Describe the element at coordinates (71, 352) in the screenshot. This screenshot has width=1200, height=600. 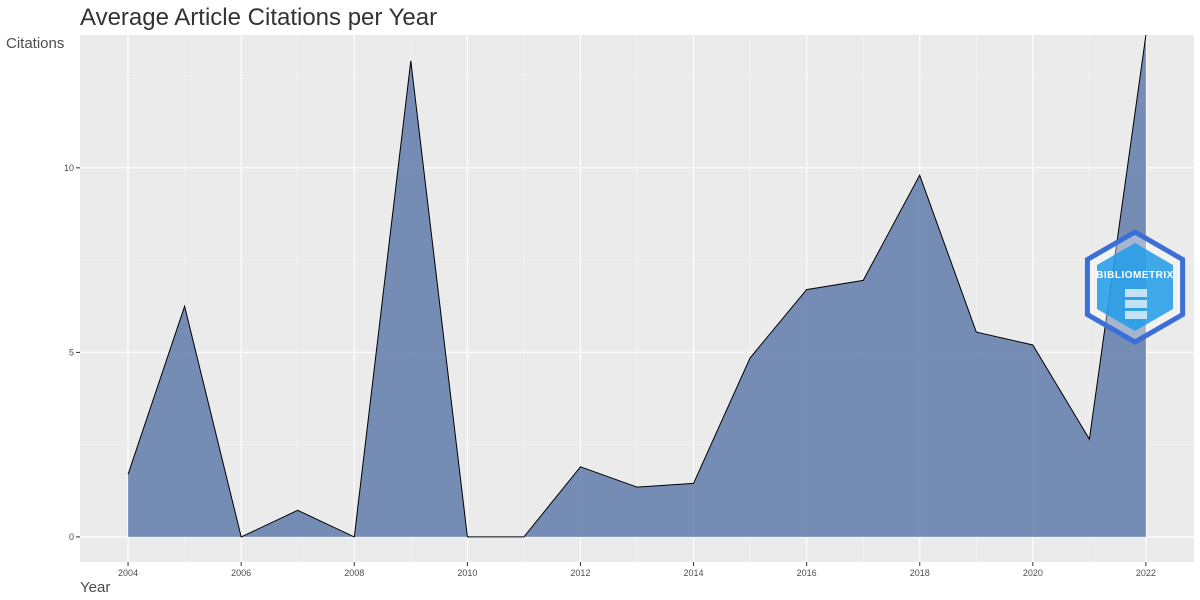
I see `y-tick-label: 5` at that location.